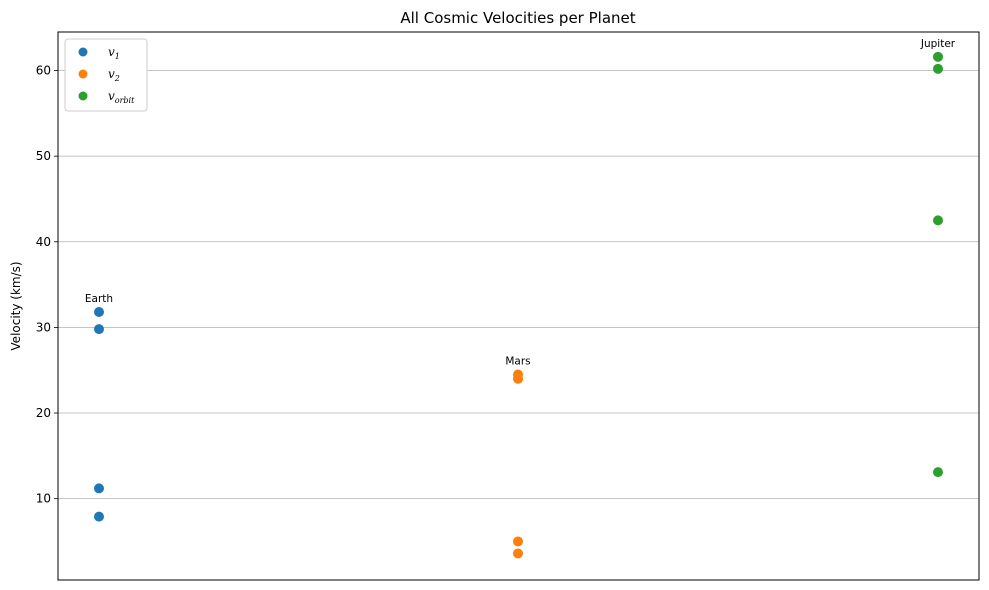  I want to click on y-tick-label-60: 60, so click(43, 71).